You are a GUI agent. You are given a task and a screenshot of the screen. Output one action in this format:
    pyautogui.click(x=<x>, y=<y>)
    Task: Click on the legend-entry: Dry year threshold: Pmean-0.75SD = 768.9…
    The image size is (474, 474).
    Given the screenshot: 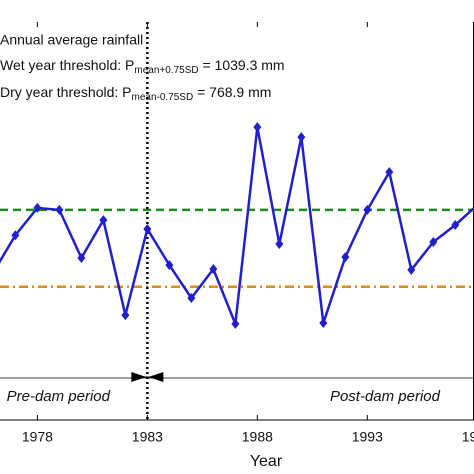 What is the action you would take?
    pyautogui.click(x=135, y=93)
    